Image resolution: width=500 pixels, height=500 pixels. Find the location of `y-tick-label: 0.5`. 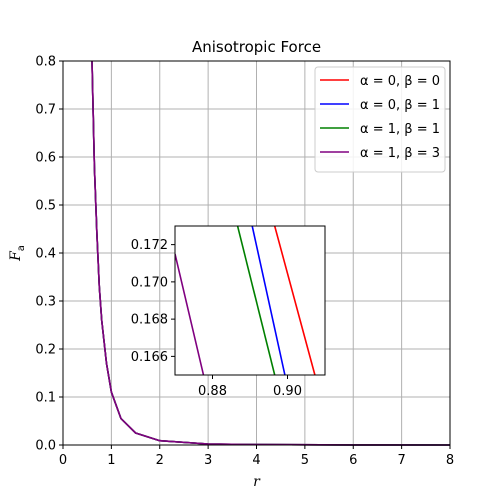

y-tick-label: 0.5 is located at coordinates (45, 206).